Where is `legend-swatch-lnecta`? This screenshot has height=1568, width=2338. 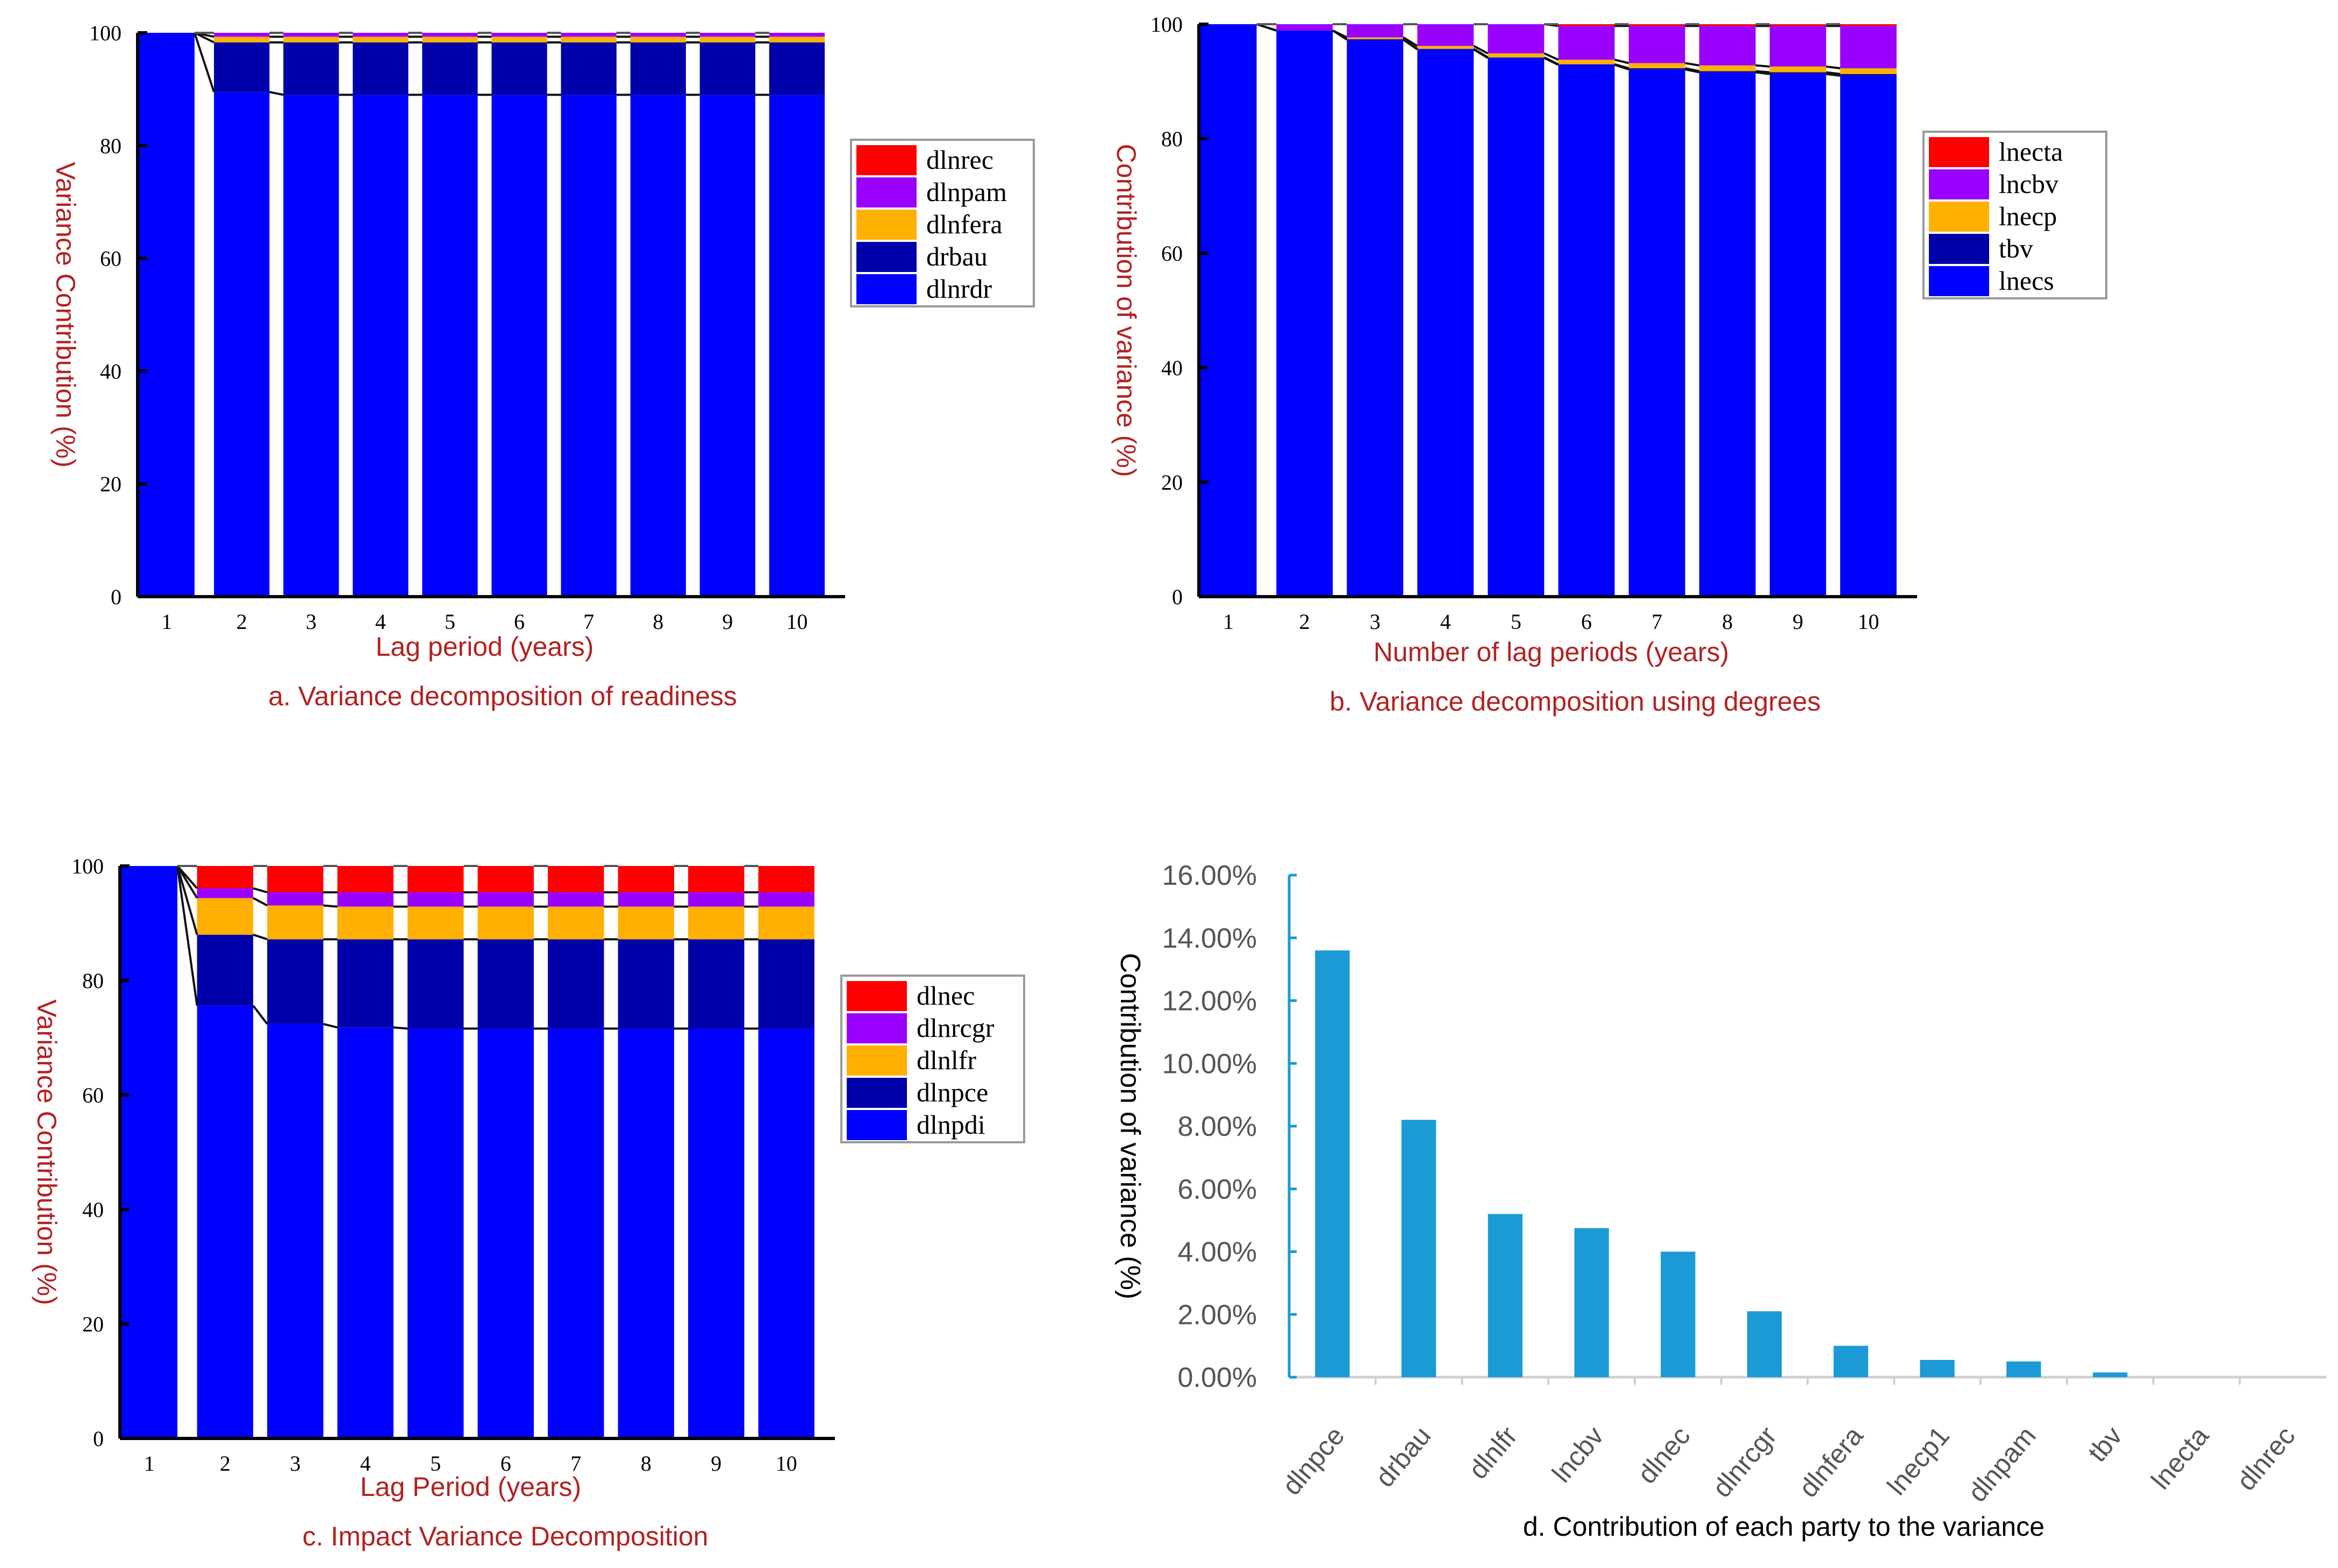
legend-swatch-lnecta is located at coordinates (1959, 152).